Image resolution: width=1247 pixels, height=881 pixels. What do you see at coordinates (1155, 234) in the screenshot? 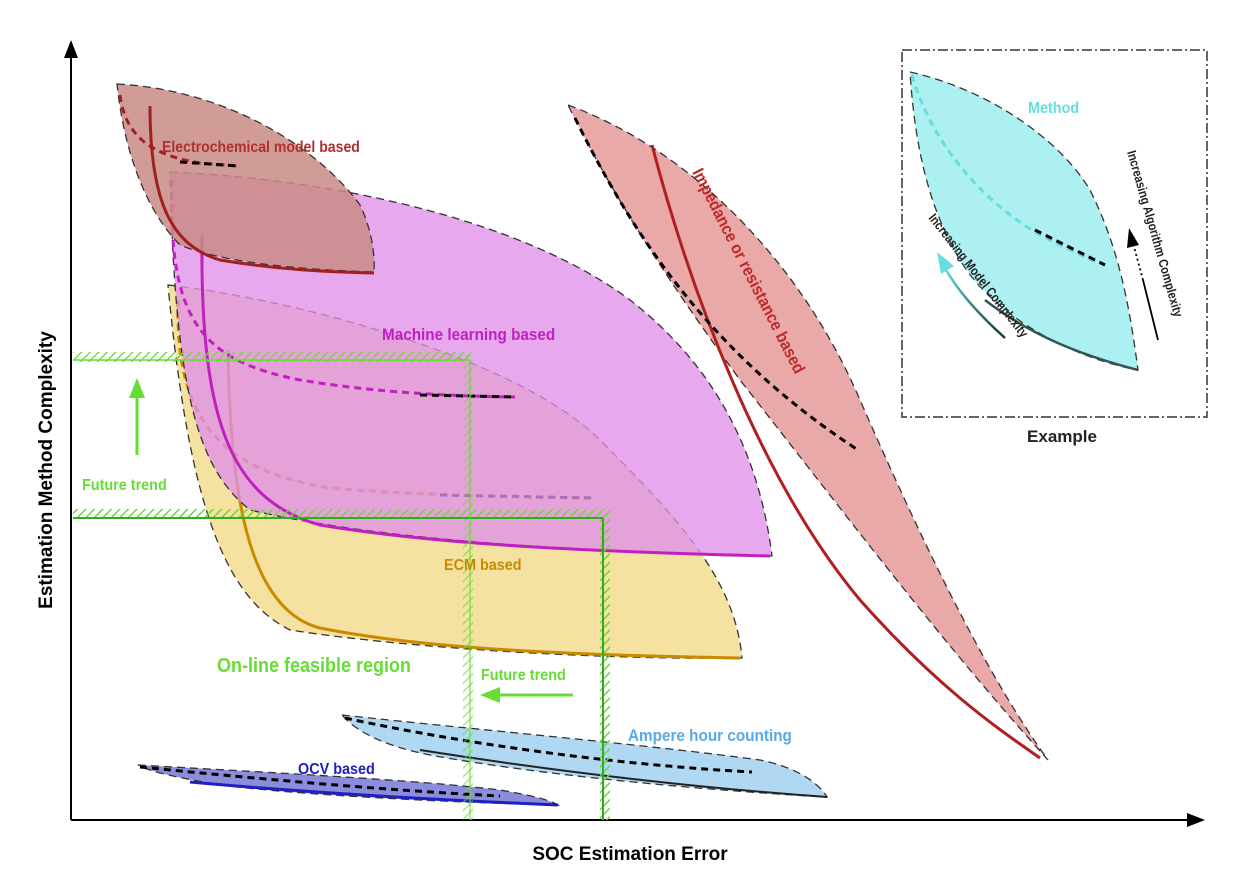
I see `inset-algorithm-complexity-label: Increasing Algorithm Complexity` at bounding box center [1155, 234].